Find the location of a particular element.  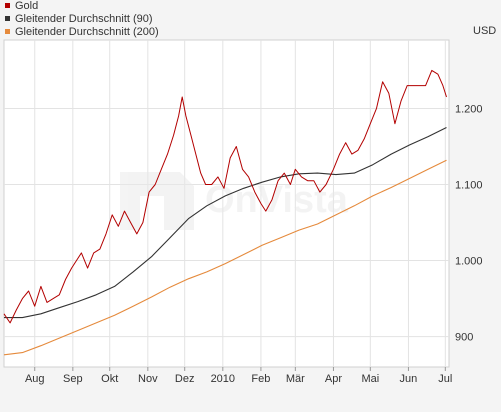

x-tick-label: Sep is located at coordinates (73, 379).